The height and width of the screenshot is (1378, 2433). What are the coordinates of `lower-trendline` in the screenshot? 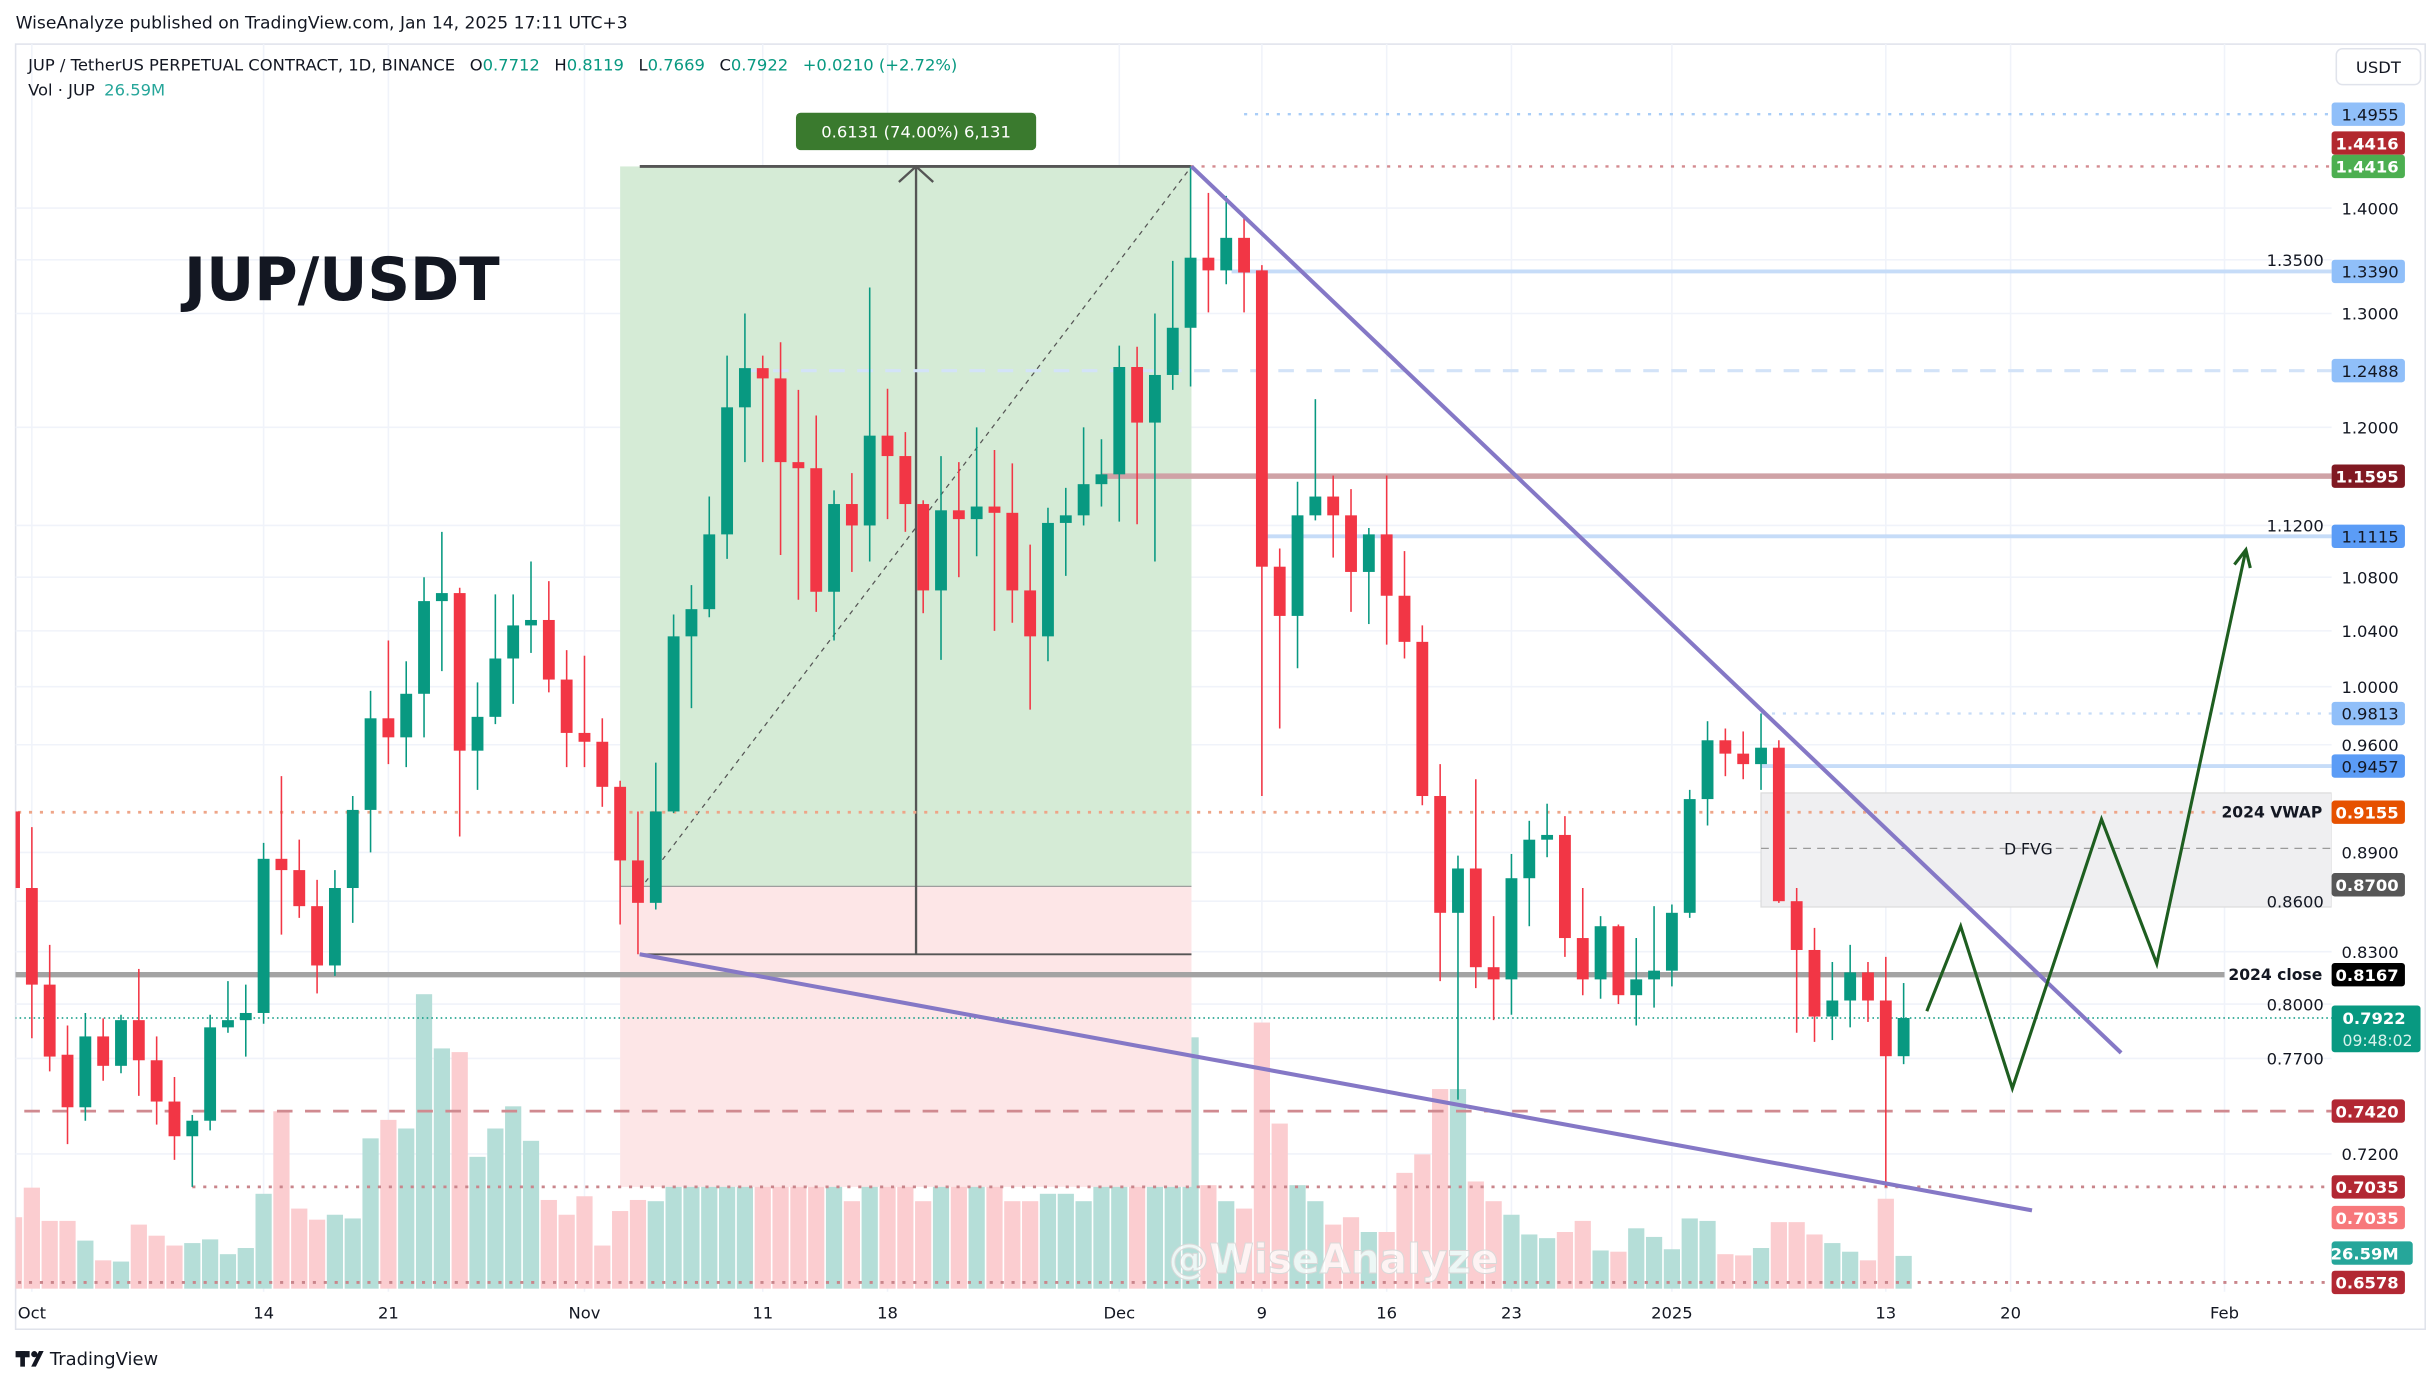 It's located at (1336, 1082).